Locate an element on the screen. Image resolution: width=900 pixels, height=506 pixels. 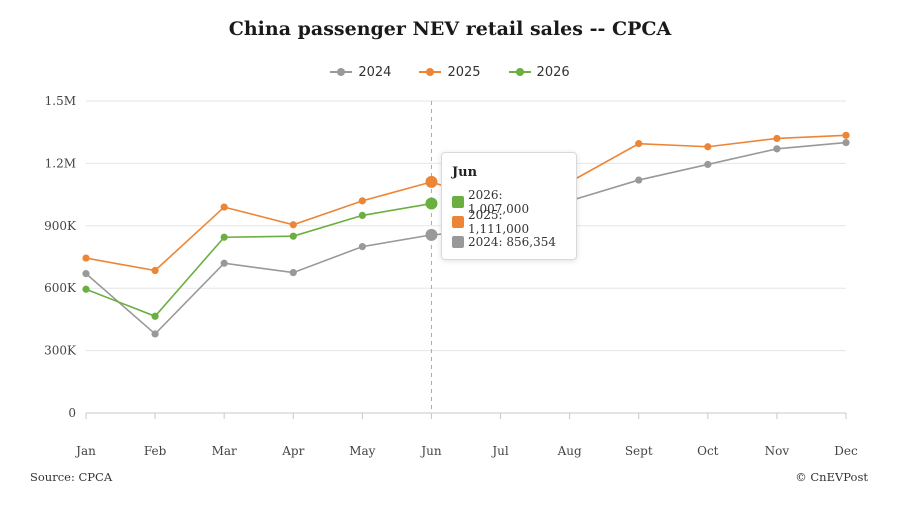
x-tick-label: Jan is located at coordinates (85, 451).